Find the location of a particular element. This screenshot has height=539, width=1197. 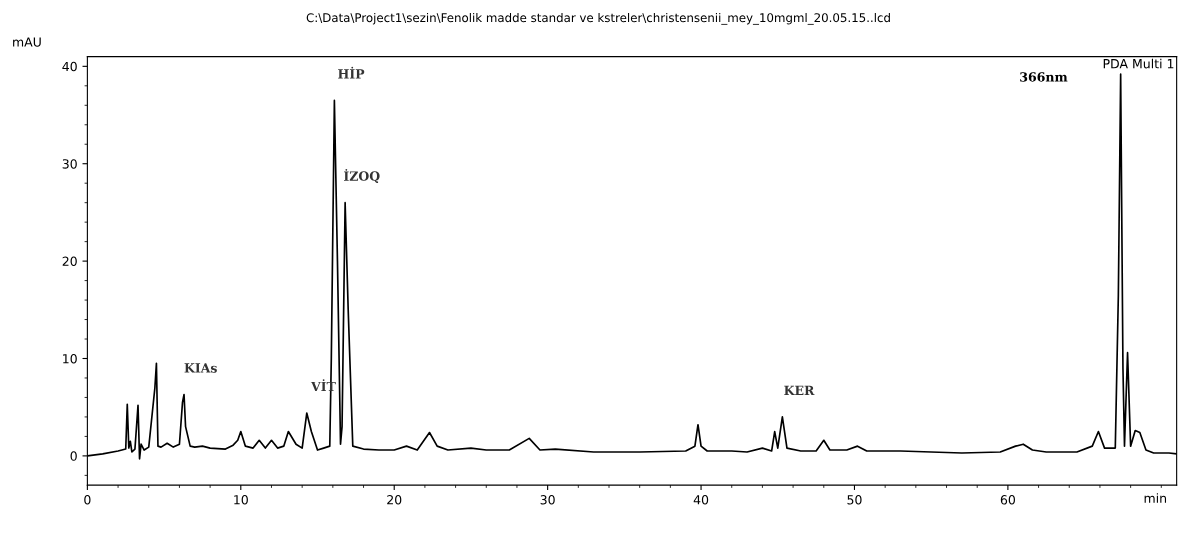

x-axis-title: min is located at coordinates (1155, 498).